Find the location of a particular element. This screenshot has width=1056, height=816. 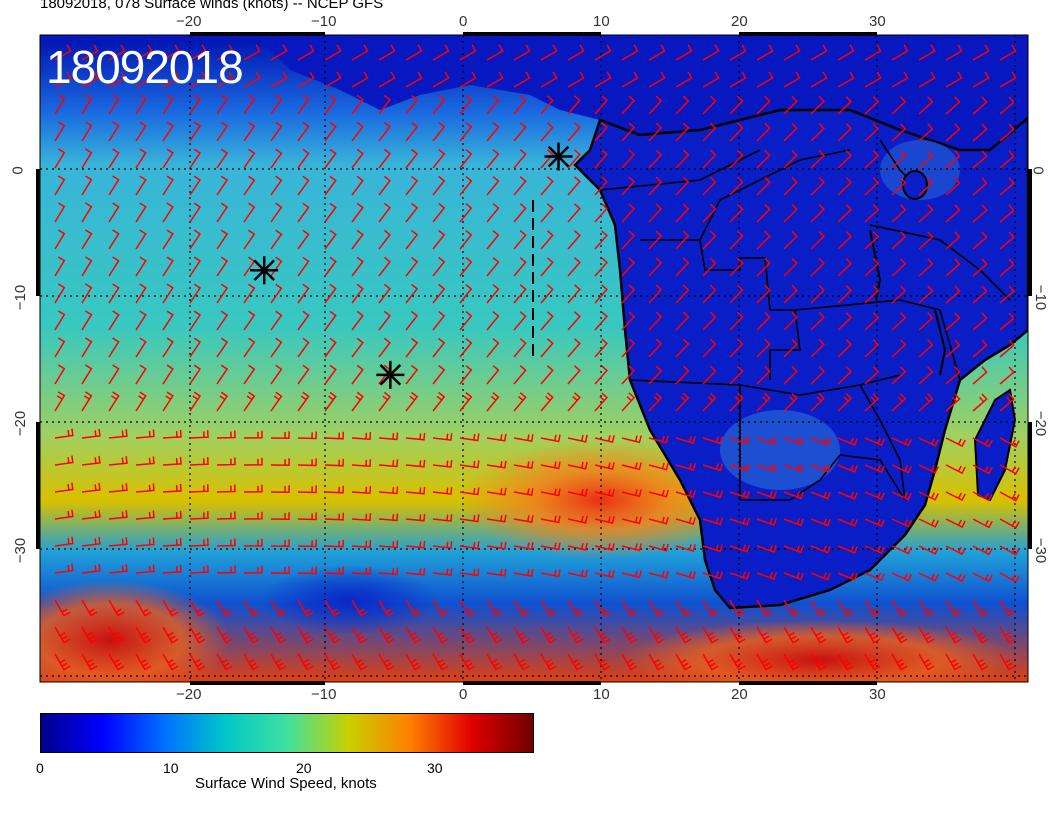

lat-tick-left: −20 is located at coordinates (21, 423).